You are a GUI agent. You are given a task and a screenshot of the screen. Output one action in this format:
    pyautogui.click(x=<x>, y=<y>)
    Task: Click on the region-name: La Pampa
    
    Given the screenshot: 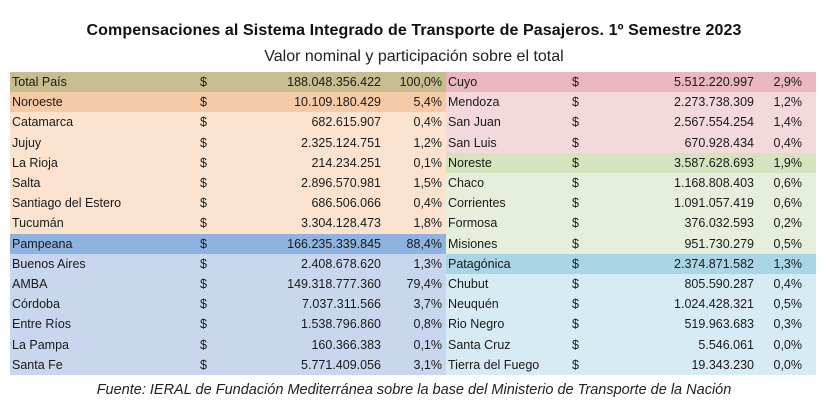 What is the action you would take?
    pyautogui.click(x=40, y=344)
    